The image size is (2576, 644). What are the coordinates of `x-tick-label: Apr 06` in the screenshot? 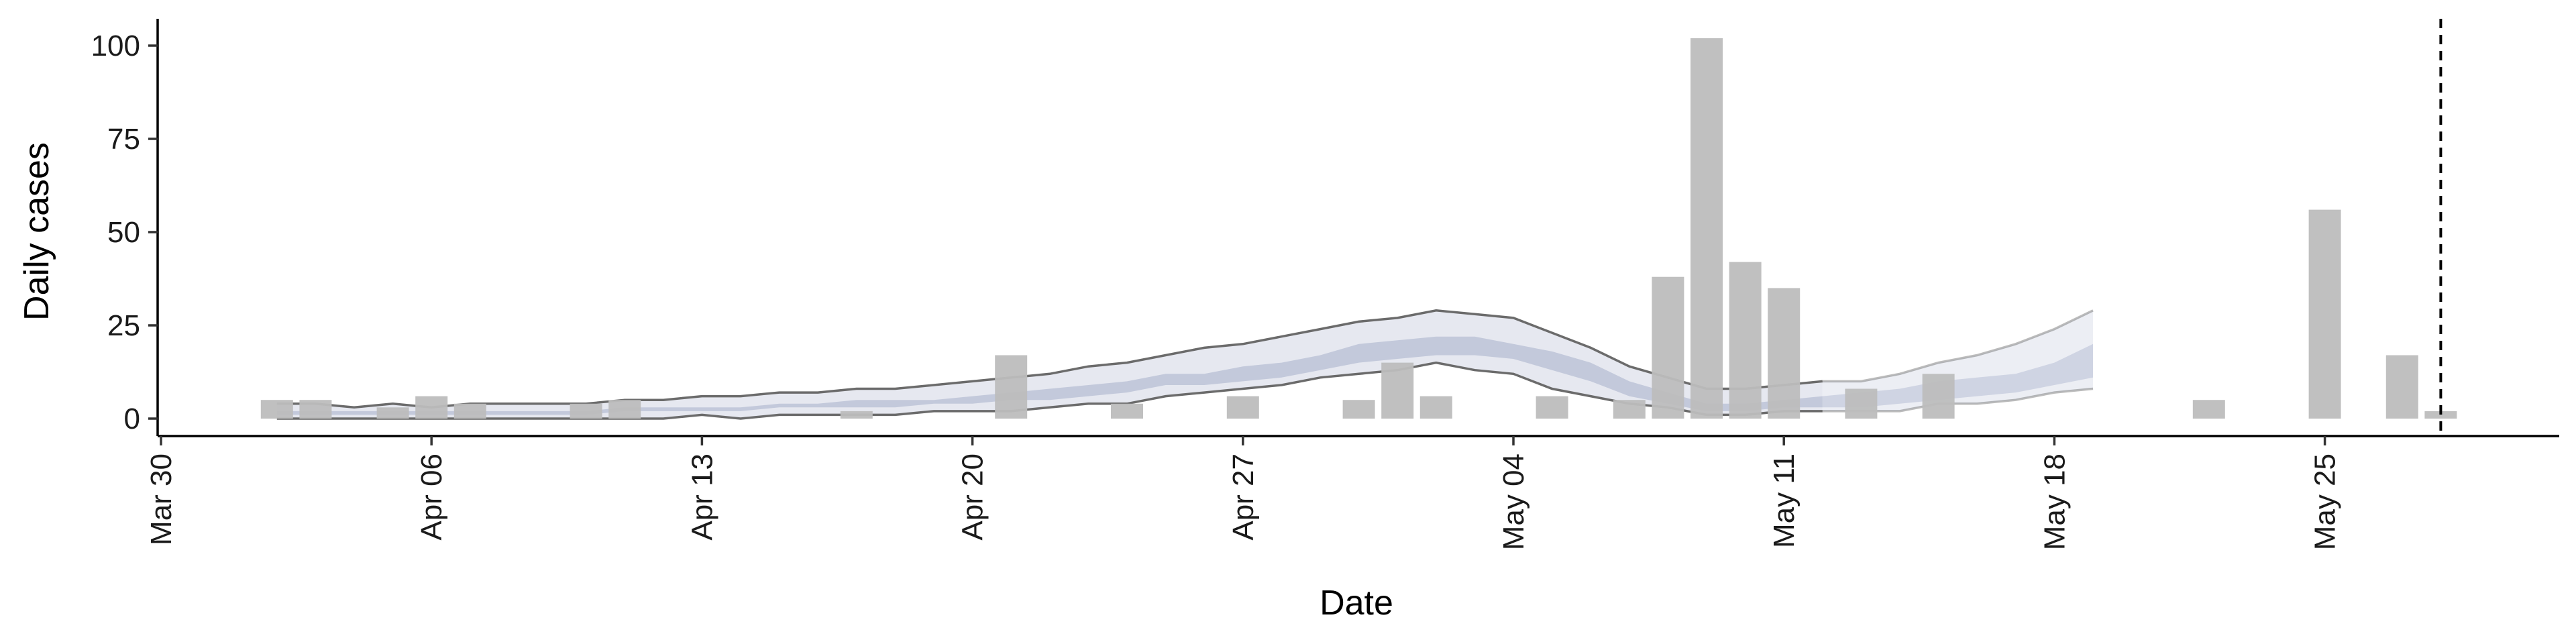 It's located at (431, 497).